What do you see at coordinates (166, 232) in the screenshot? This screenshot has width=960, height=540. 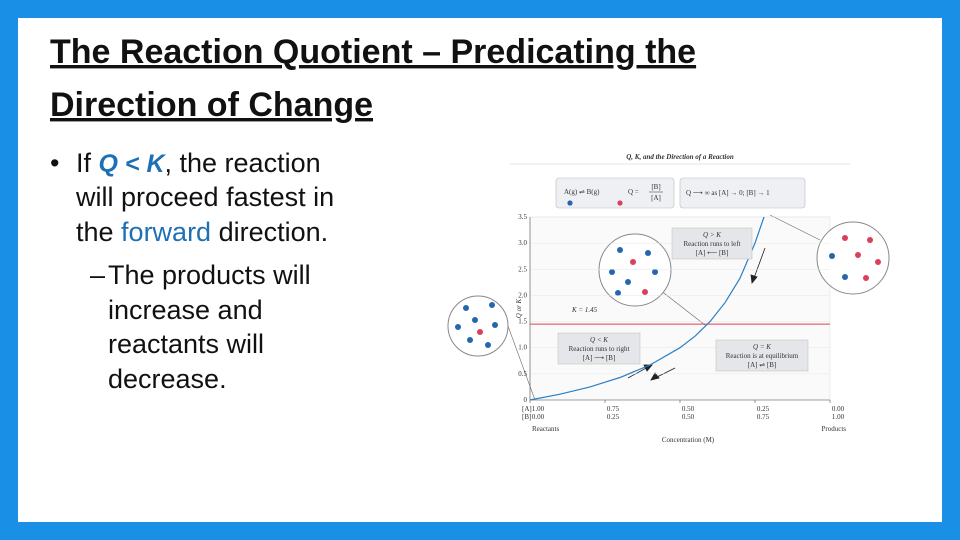 I see `emphasis: forward` at bounding box center [166, 232].